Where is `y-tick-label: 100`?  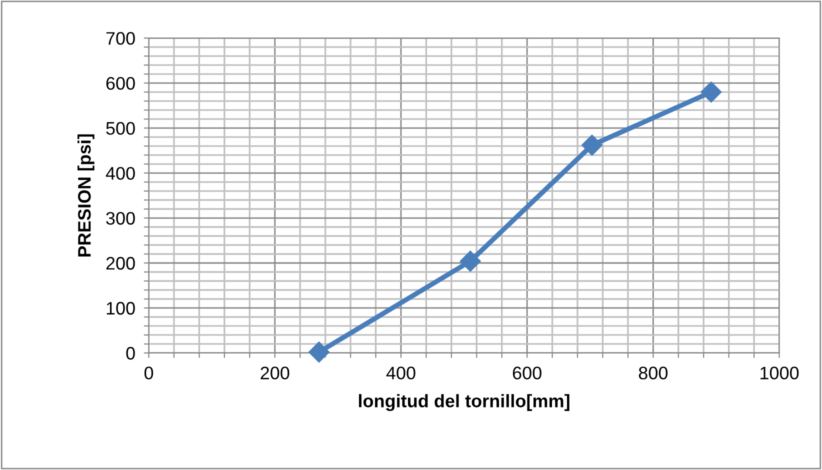 y-tick-label: 100 is located at coordinates (120, 308).